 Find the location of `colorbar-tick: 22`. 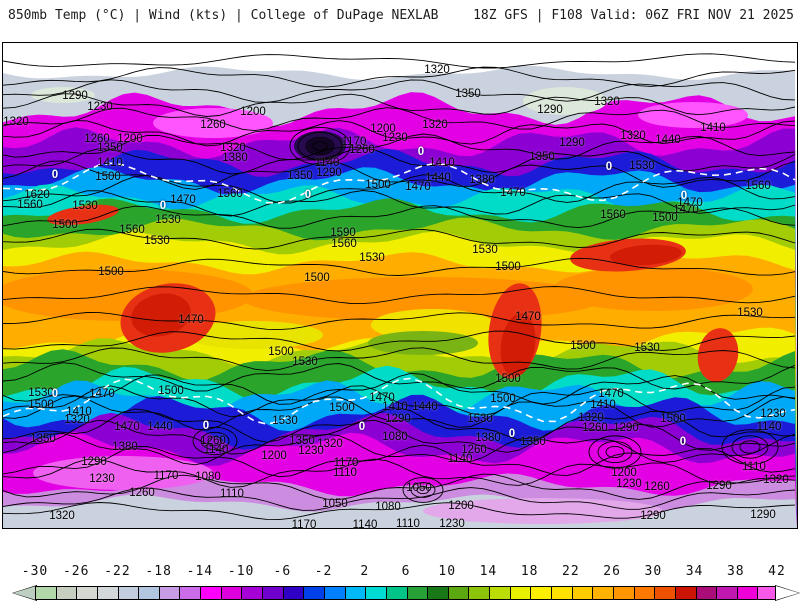

colorbar-tick: 22 is located at coordinates (571, 571).